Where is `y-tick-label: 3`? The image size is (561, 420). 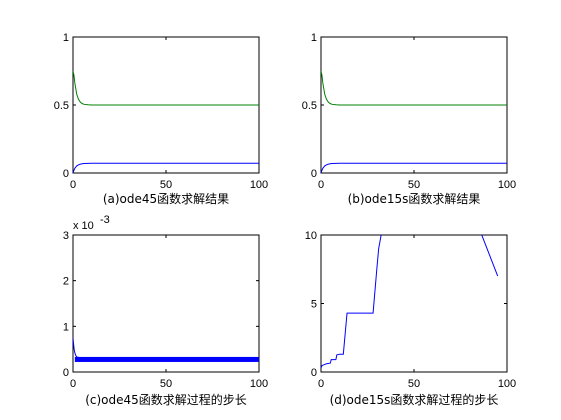 y-tick-label: 3 is located at coordinates (66, 236).